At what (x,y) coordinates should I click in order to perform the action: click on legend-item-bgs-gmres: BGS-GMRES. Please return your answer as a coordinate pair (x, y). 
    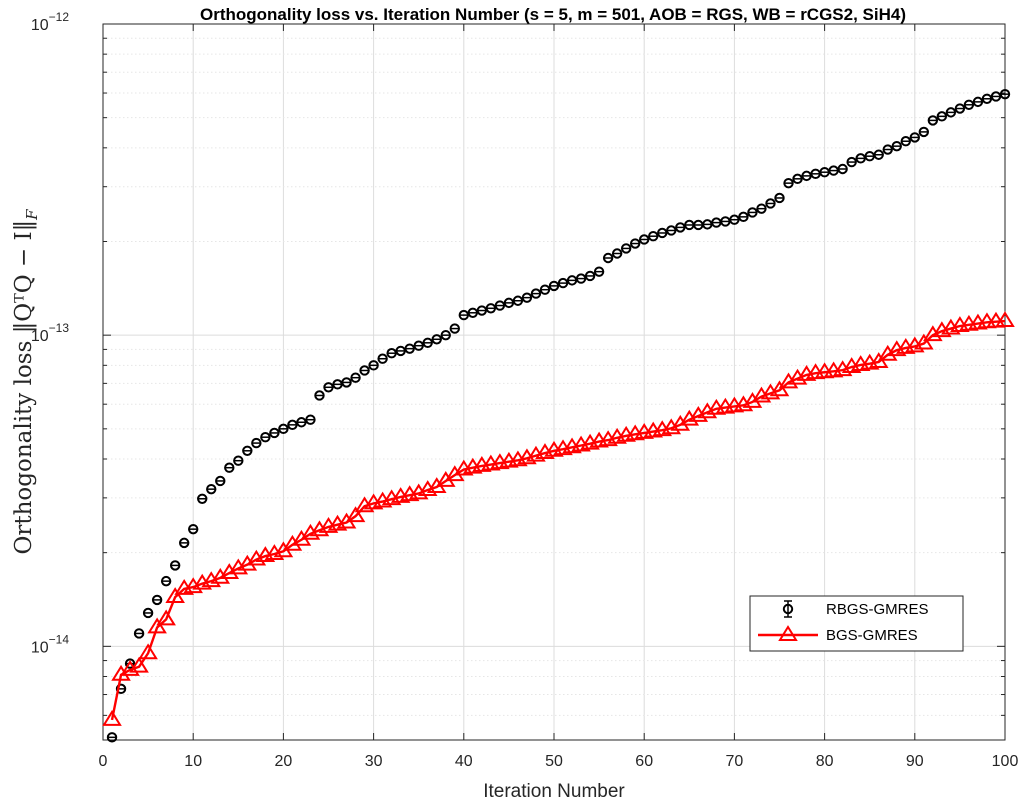
    Looking at the image, I should click on (838, 634).